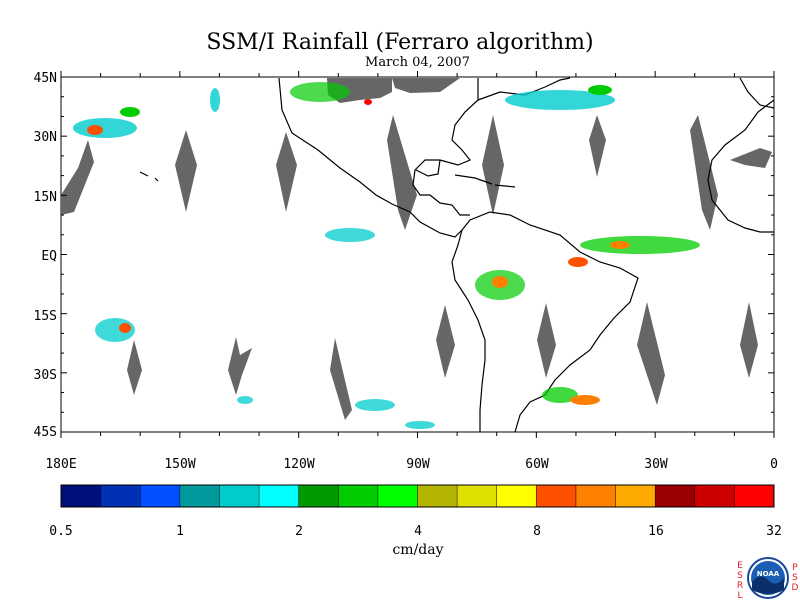 The width and height of the screenshot is (800, 600). I want to click on hispaniola, so click(505, 186).